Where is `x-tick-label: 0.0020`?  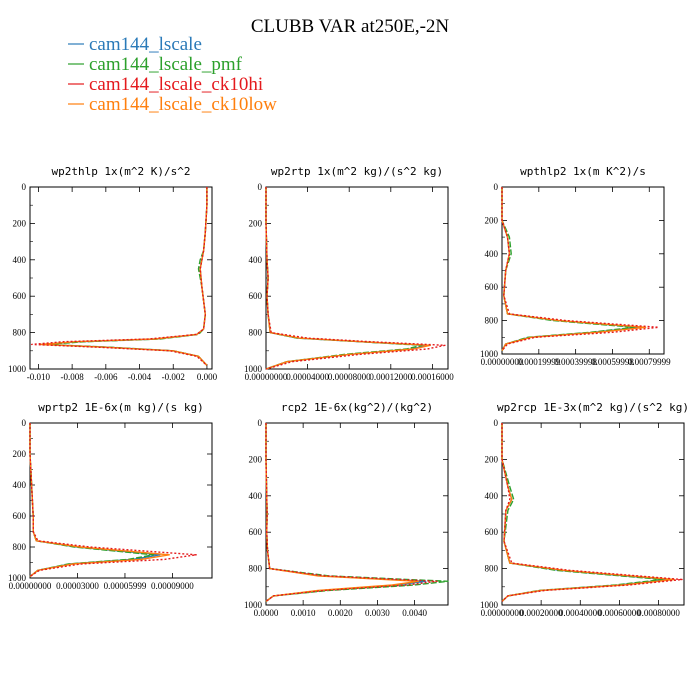 x-tick-label: 0.0020 is located at coordinates (340, 613).